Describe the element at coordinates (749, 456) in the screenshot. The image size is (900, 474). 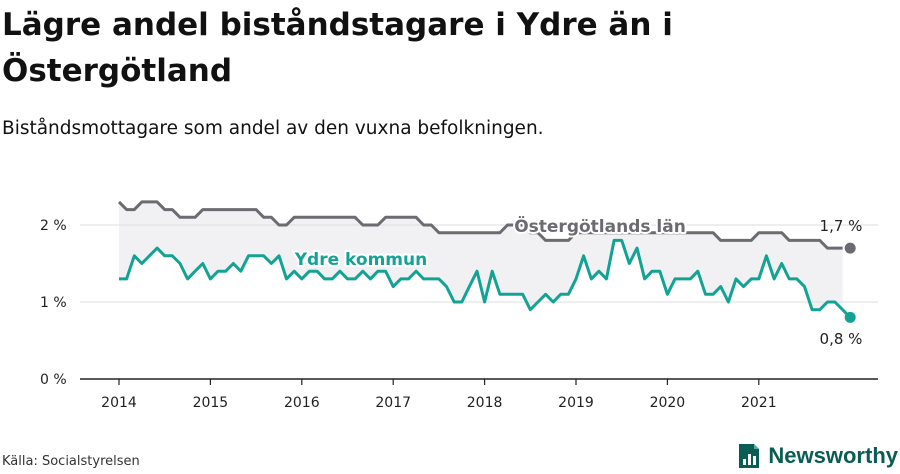
I see `bar-chart-document-icon` at that location.